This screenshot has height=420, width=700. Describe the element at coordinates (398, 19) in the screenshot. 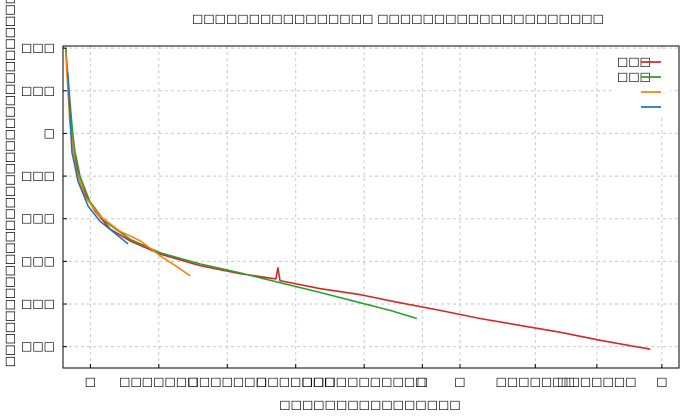

I see `chart-title: □□□□□□□□□□□□□□□□ □□□□□□□□□□□□□□□□□□□□` at that location.